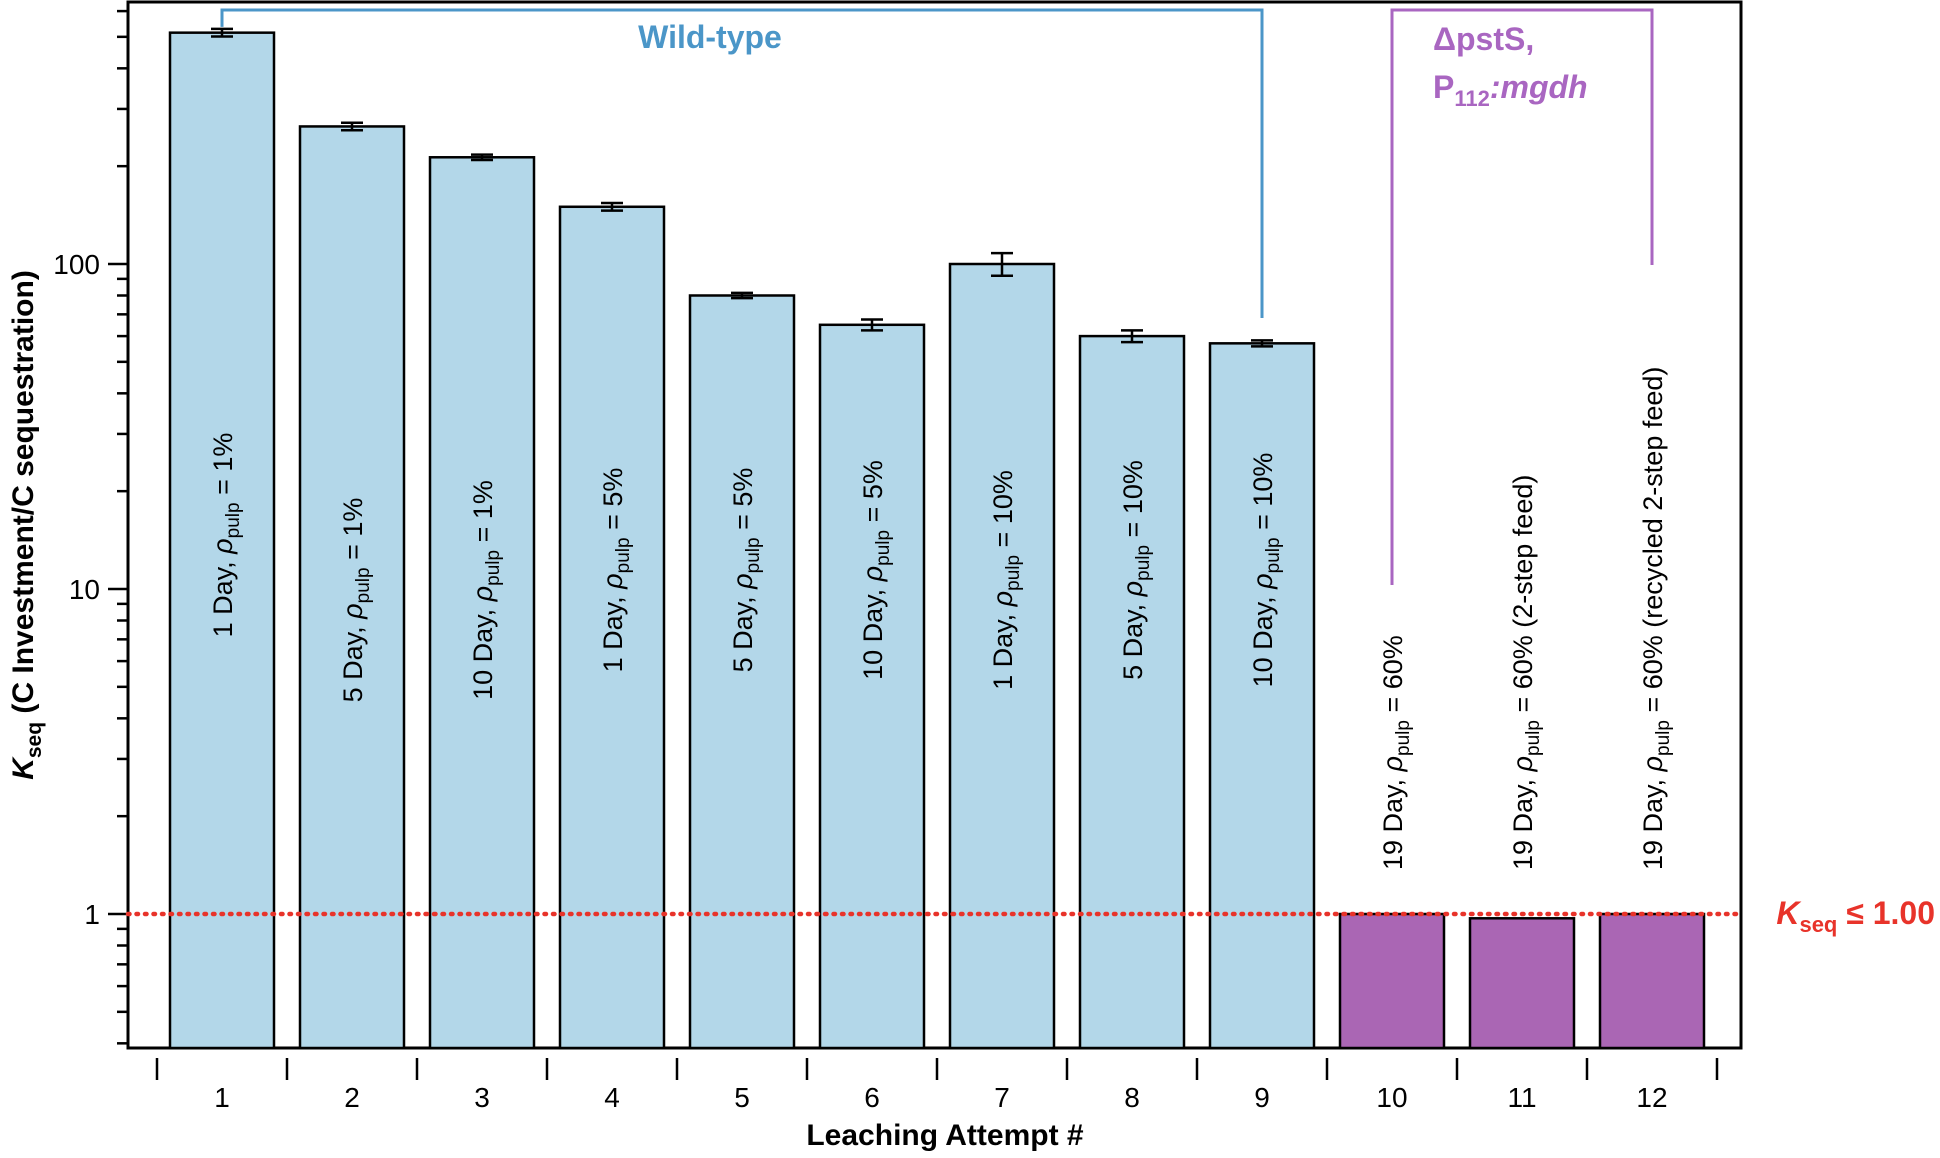  Describe the element at coordinates (1262, 1097) in the screenshot. I see `x-tick-label: 9` at that location.